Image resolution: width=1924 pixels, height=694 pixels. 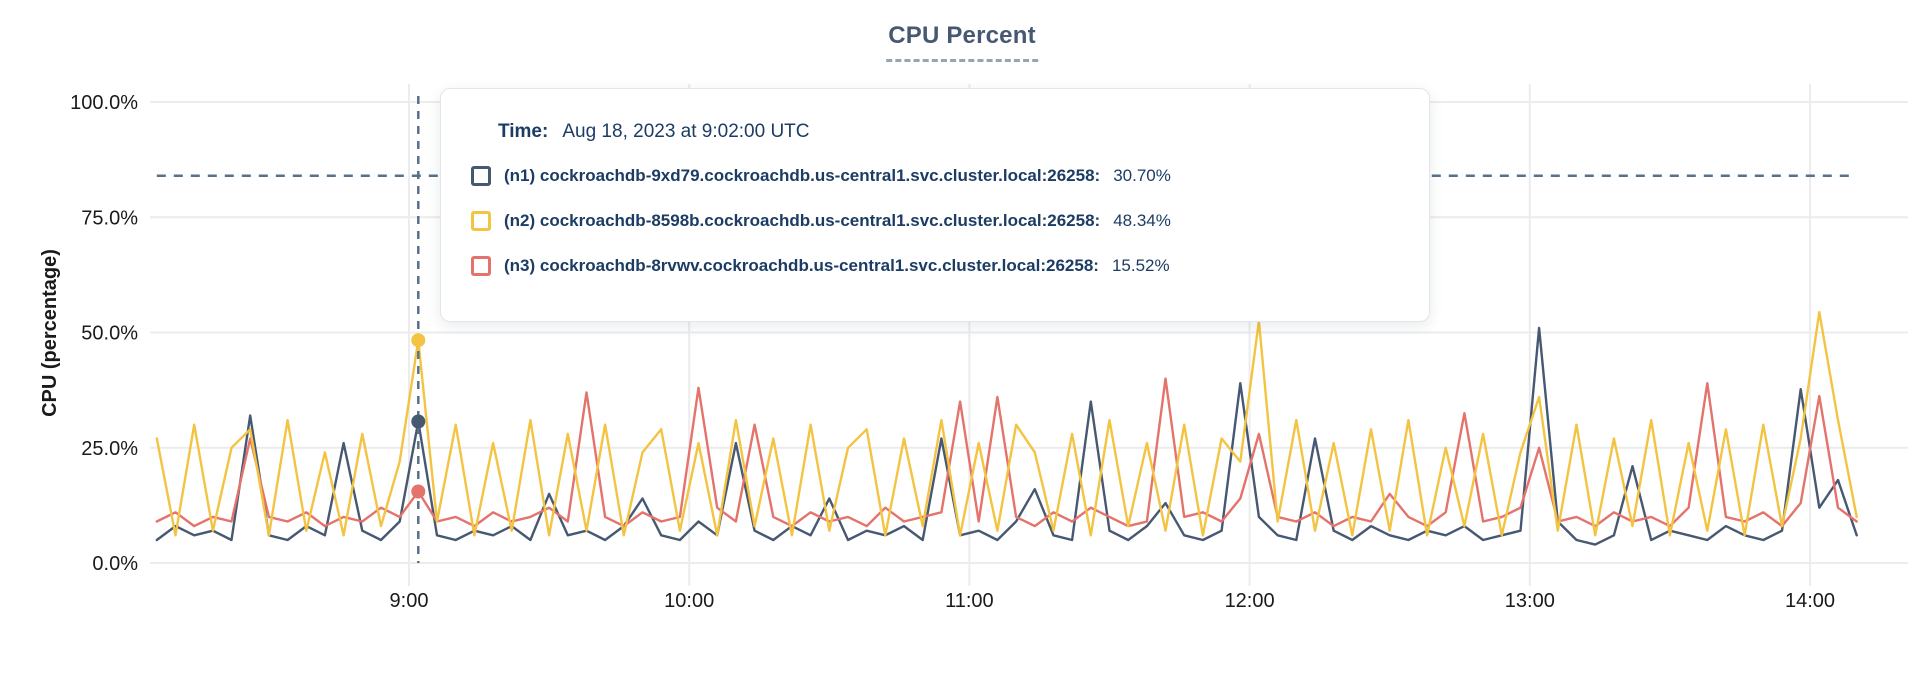 I want to click on chart-title: CPU Percent, so click(x=962, y=42).